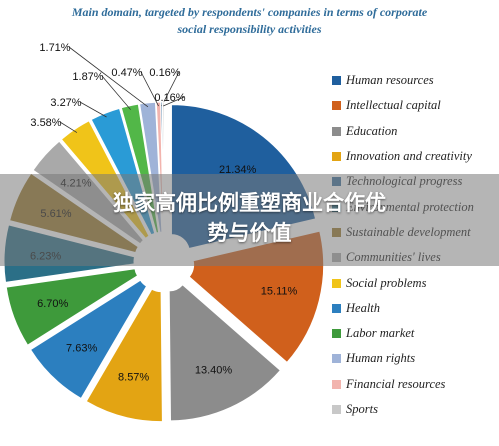 The width and height of the screenshot is (499, 446). What do you see at coordinates (54, 48) in the screenshot?
I see `slice-value-label: 1.71%` at bounding box center [54, 48].